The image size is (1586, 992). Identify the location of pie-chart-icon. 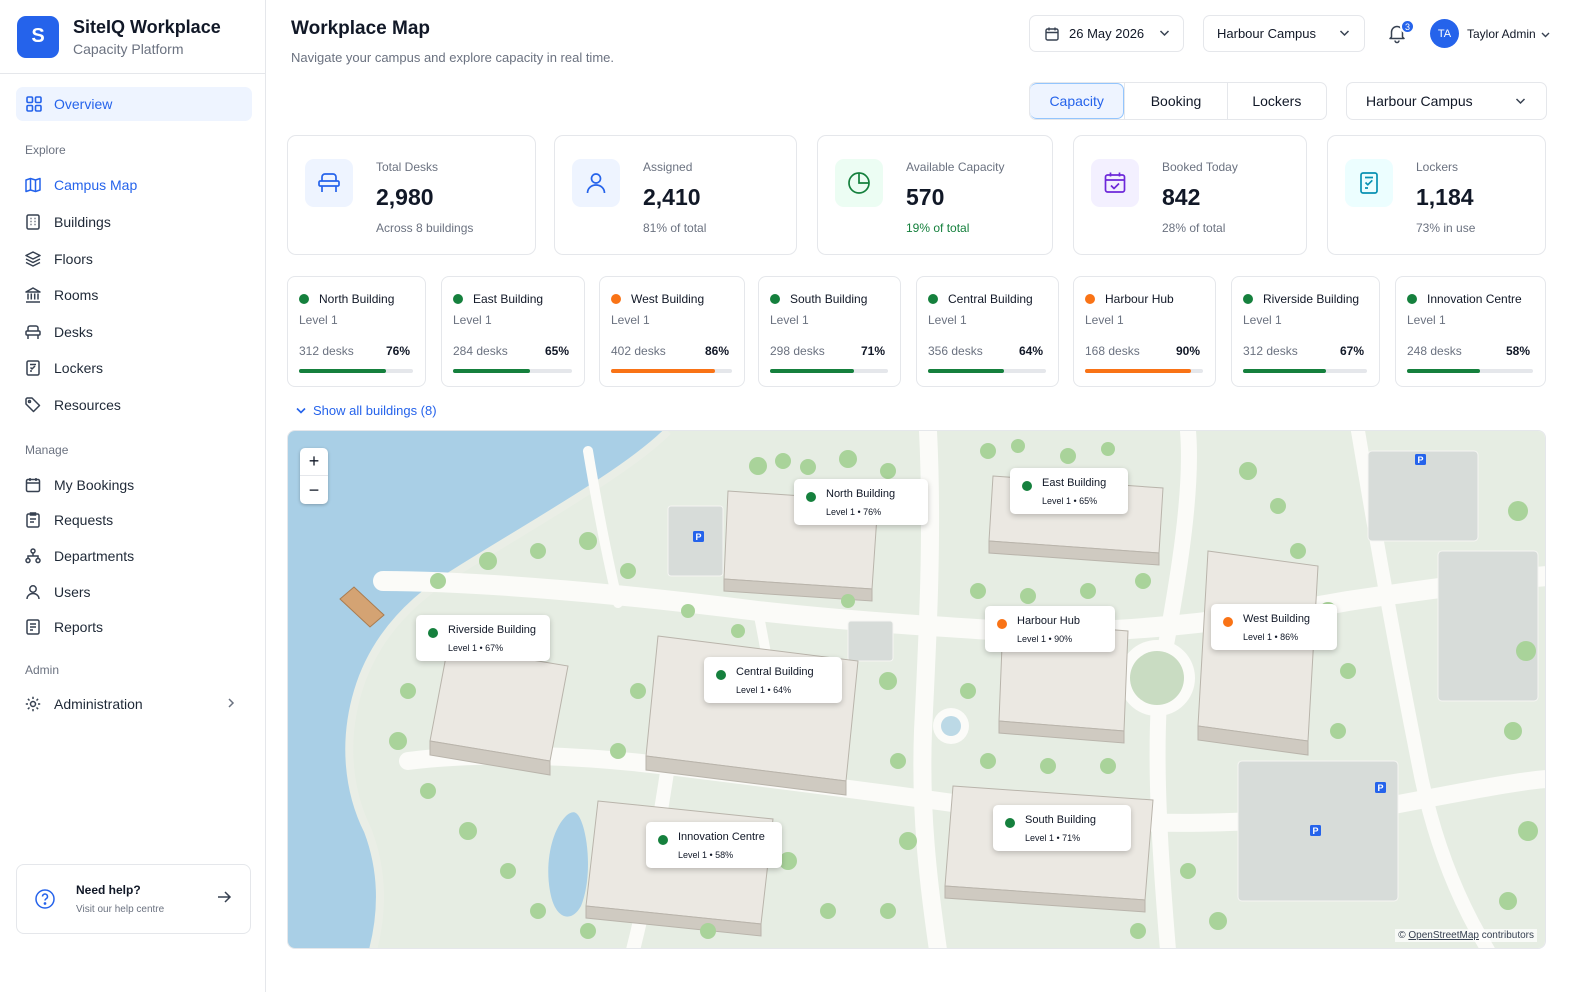
(859, 183).